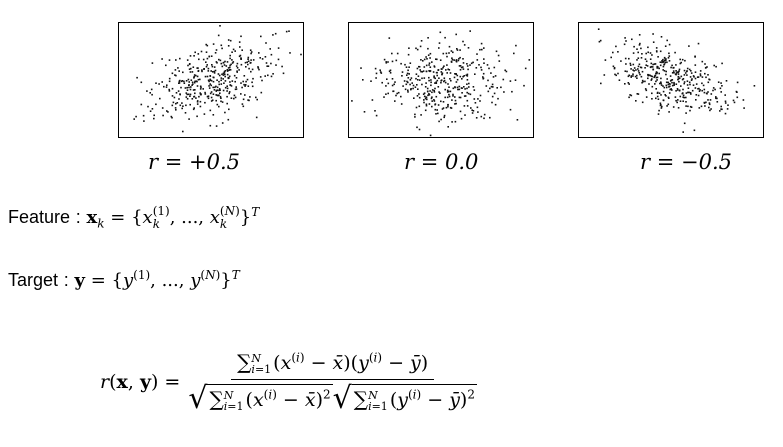  What do you see at coordinates (686, 162) in the screenshot?
I see `caption-negative: r = −0.5` at bounding box center [686, 162].